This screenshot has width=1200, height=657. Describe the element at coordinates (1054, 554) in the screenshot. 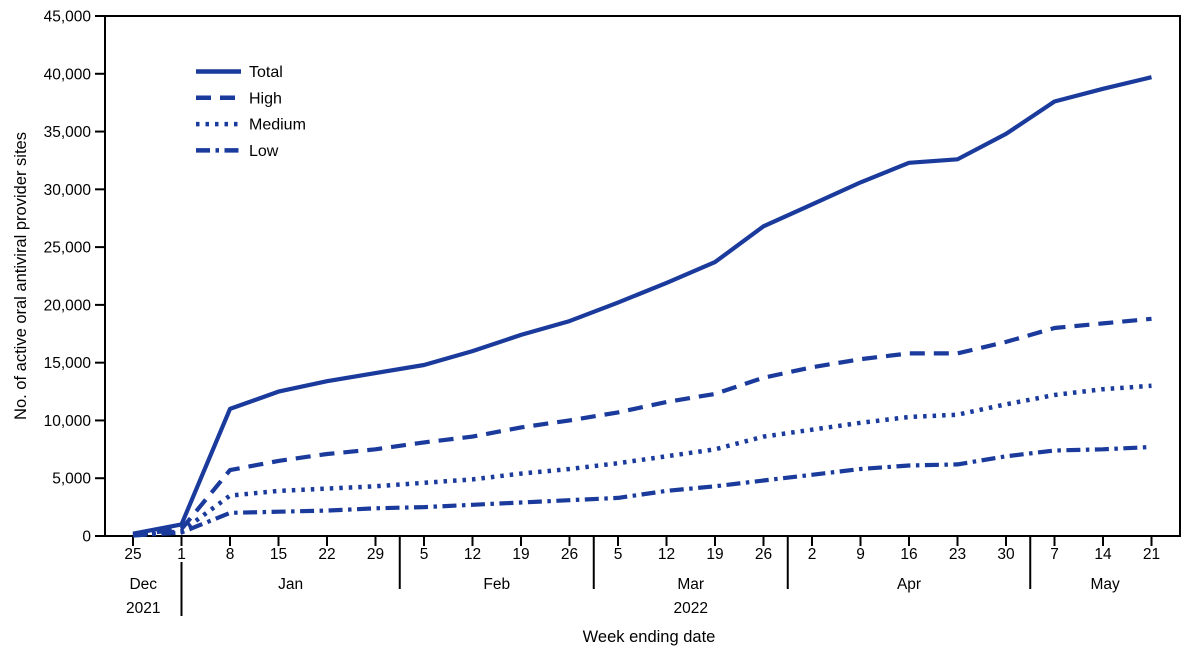

I see `x-tick-label: 7` at that location.